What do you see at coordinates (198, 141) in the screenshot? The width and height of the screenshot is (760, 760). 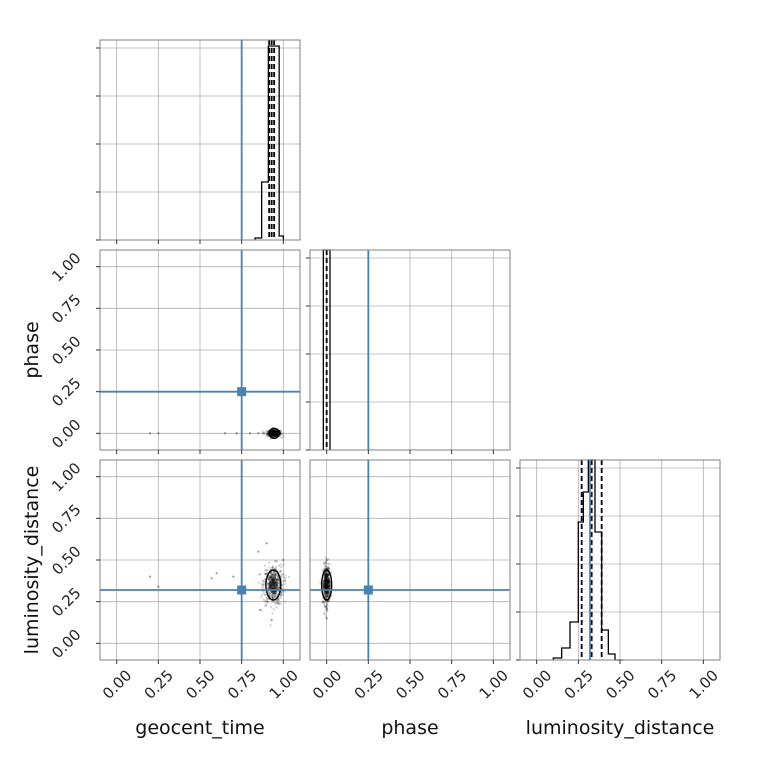 I see `marginal-panel-geocent_time` at bounding box center [198, 141].